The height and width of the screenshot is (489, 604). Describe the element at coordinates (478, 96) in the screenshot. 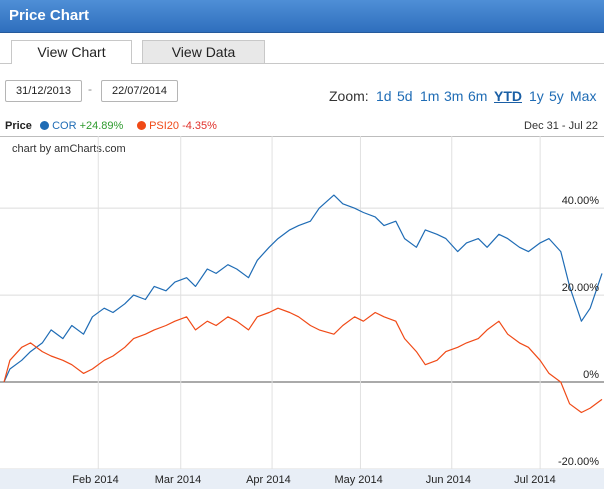

I see `zoom-6m: 6m` at that location.